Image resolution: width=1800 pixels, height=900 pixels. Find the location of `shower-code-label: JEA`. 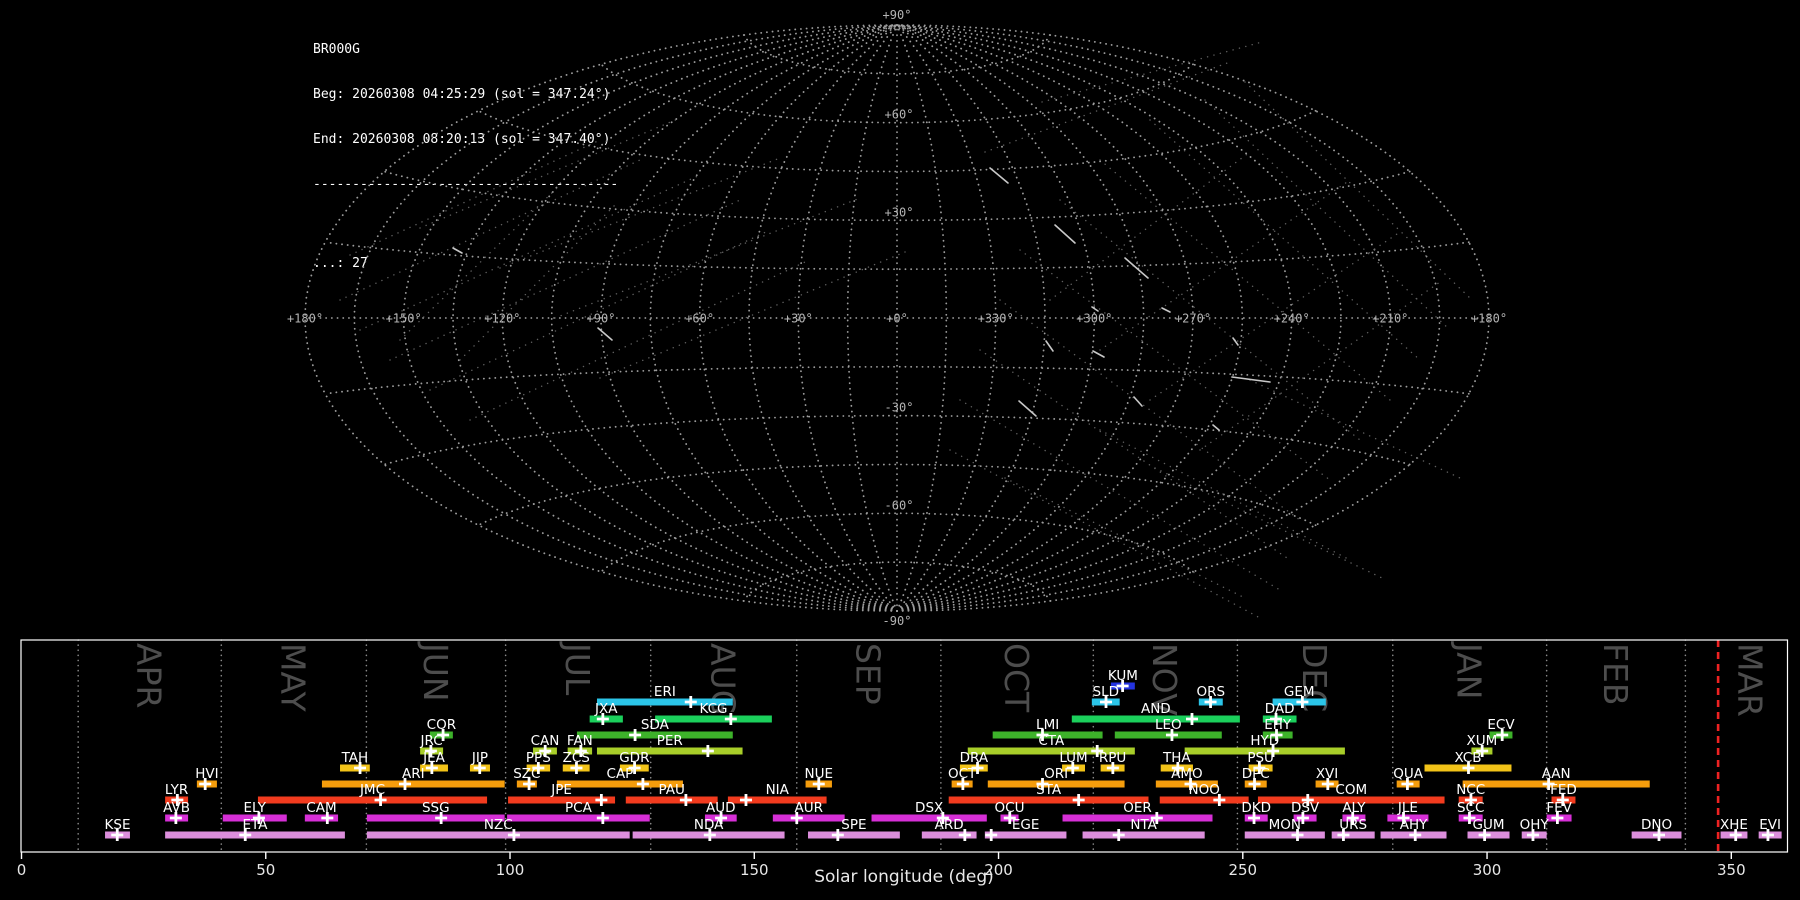

shower-code-label: JEA is located at coordinates (434, 758).